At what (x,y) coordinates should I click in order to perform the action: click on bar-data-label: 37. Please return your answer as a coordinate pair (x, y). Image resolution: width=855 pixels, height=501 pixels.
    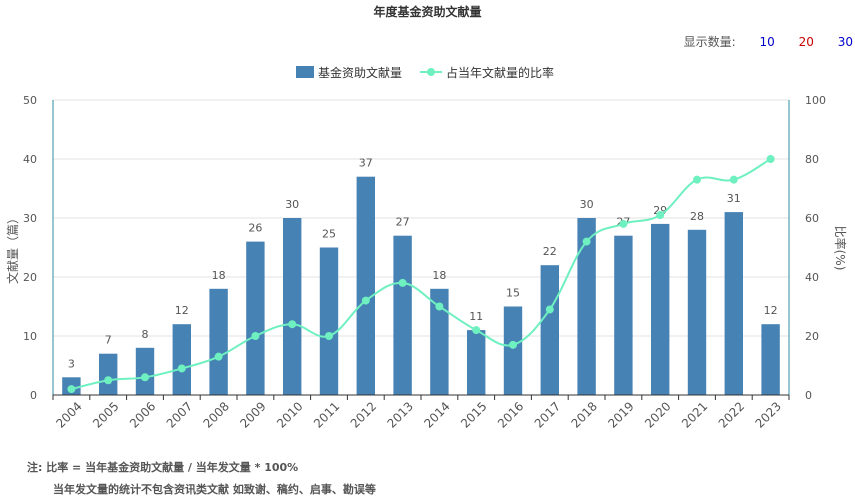
    Looking at the image, I should click on (366, 163).